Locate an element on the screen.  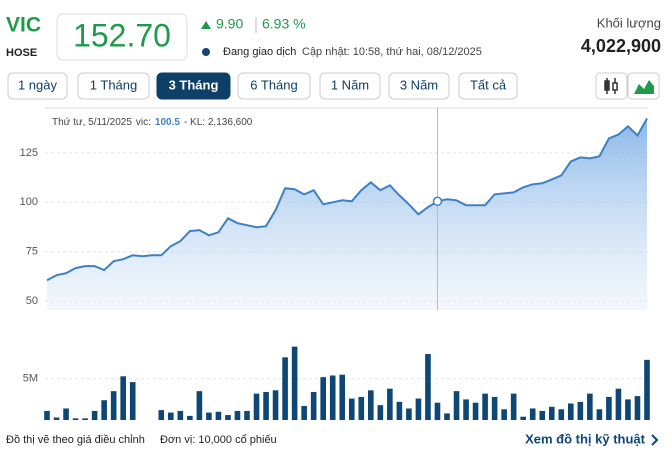
volume: 4,022,900 is located at coordinates (621, 46).